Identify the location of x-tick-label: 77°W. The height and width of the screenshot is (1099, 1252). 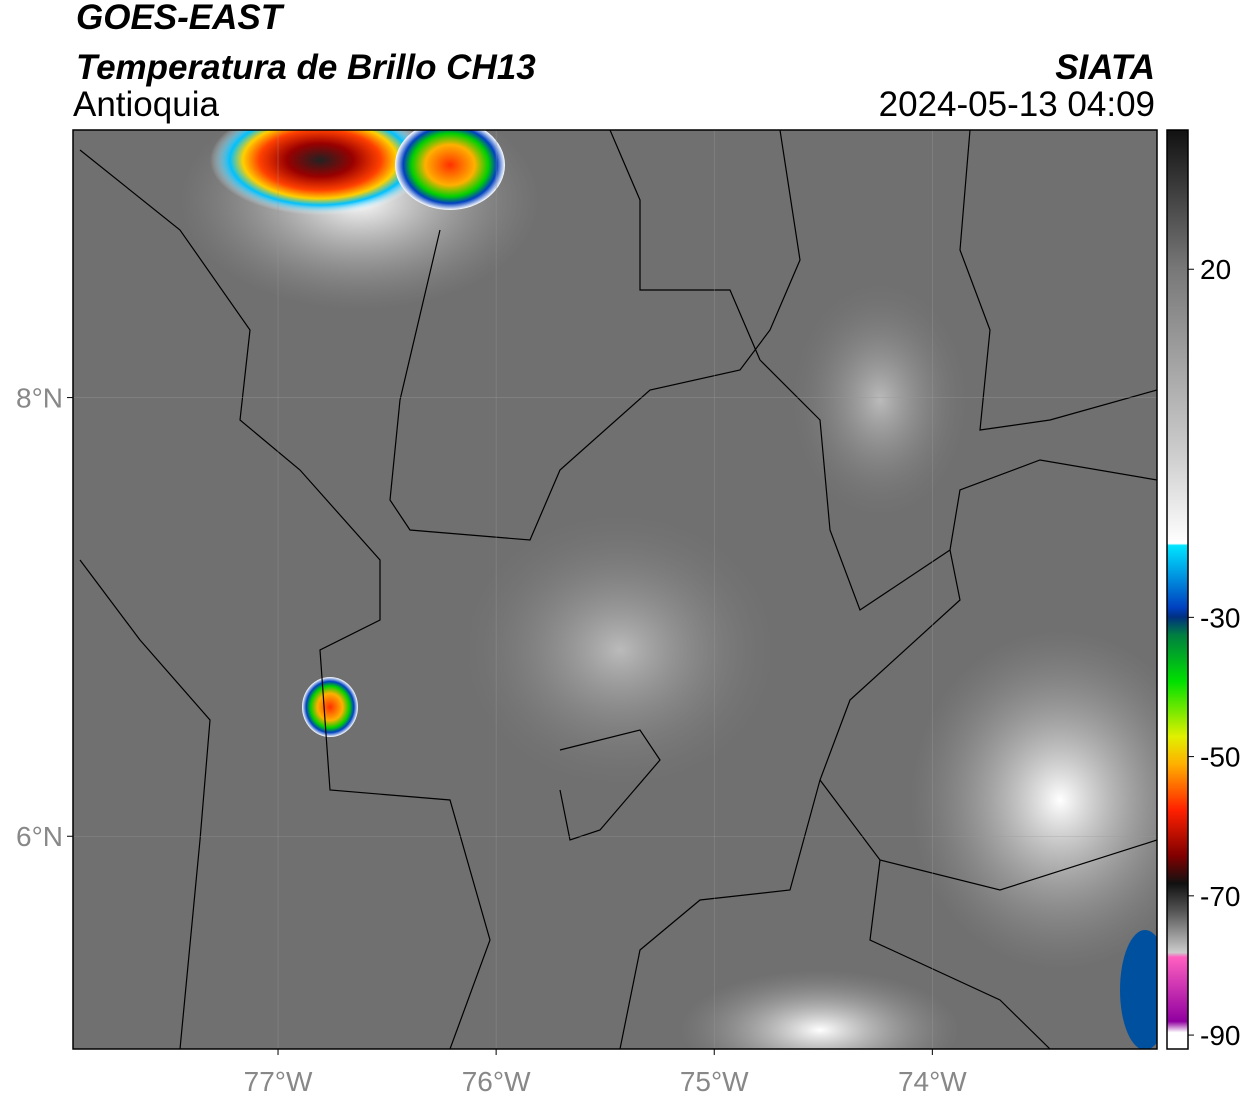
(278, 1081).